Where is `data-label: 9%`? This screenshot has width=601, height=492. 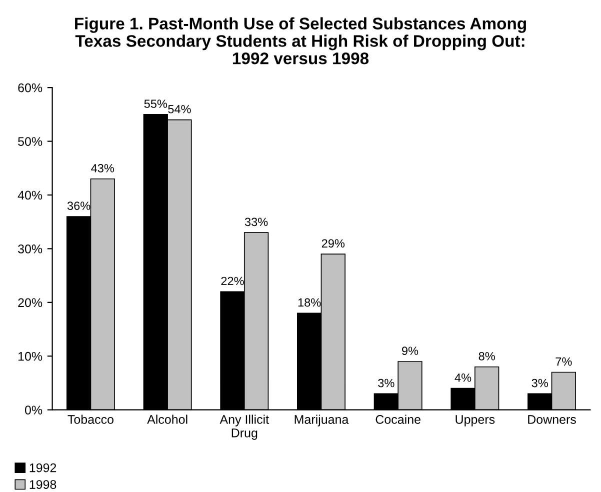
data-label: 9% is located at coordinates (410, 350).